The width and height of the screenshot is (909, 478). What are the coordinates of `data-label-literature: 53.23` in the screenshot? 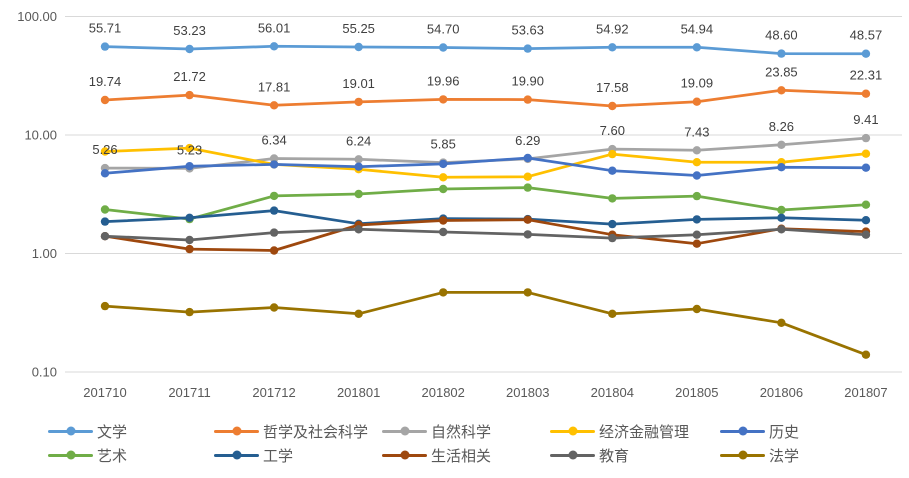 It's located at (189, 30).